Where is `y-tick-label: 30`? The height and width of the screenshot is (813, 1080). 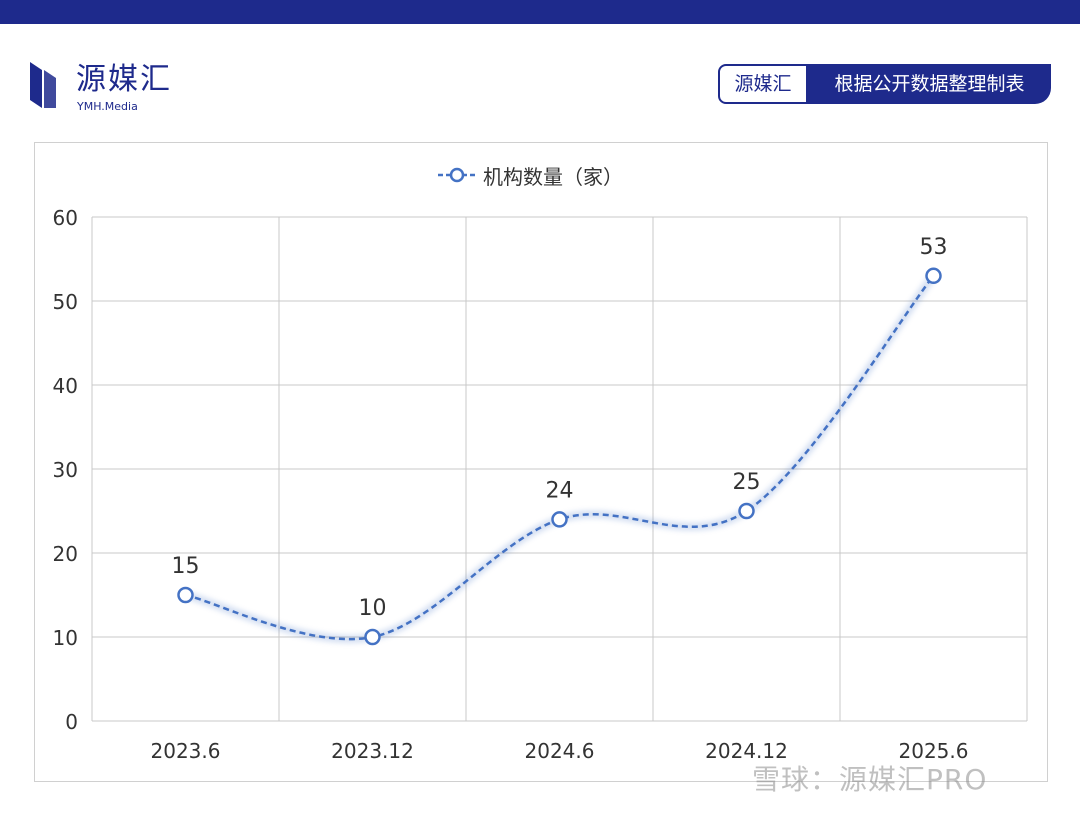 y-tick-label: 30 is located at coordinates (65, 470).